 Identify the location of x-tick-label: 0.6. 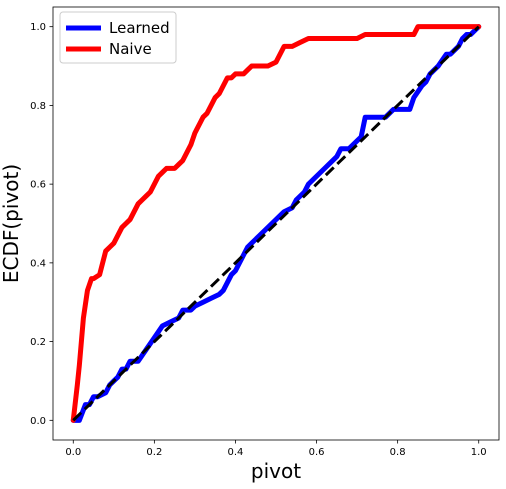
(317, 452).